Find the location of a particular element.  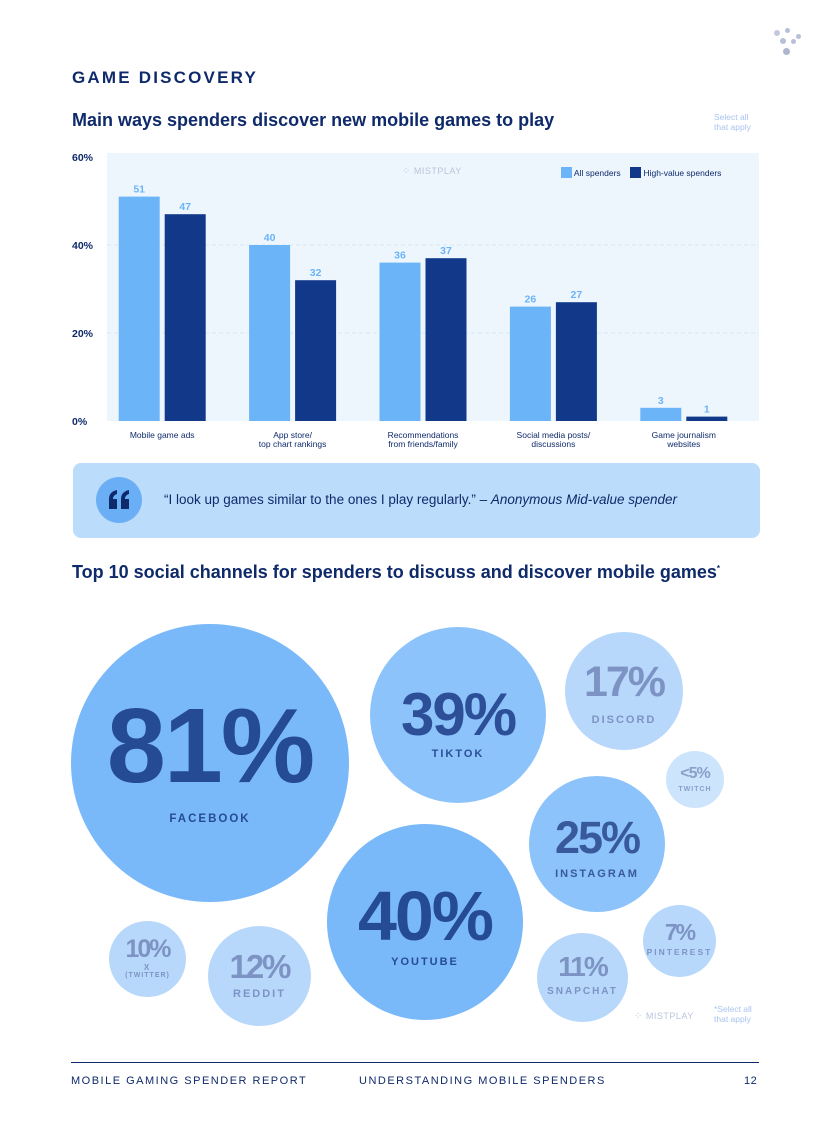

bubble-pinterest-pct: 7% is located at coordinates (680, 932).